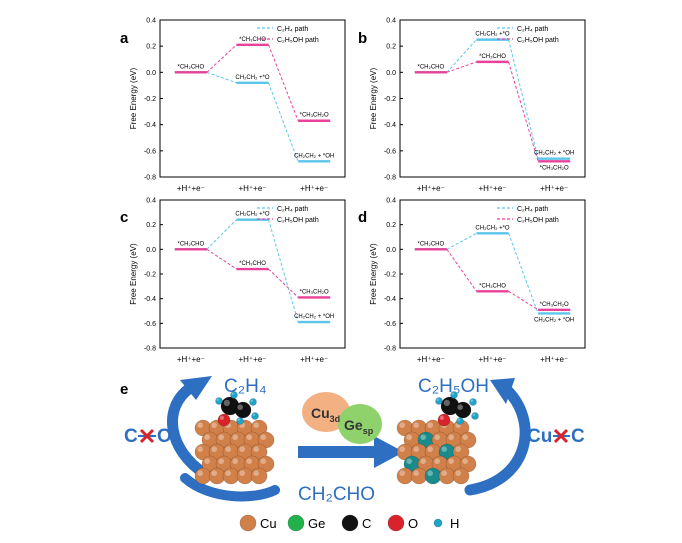 The height and width of the screenshot is (543, 682). Describe the element at coordinates (532, 209) in the screenshot. I see `legend-entry: C₂H₄ path` at that location.